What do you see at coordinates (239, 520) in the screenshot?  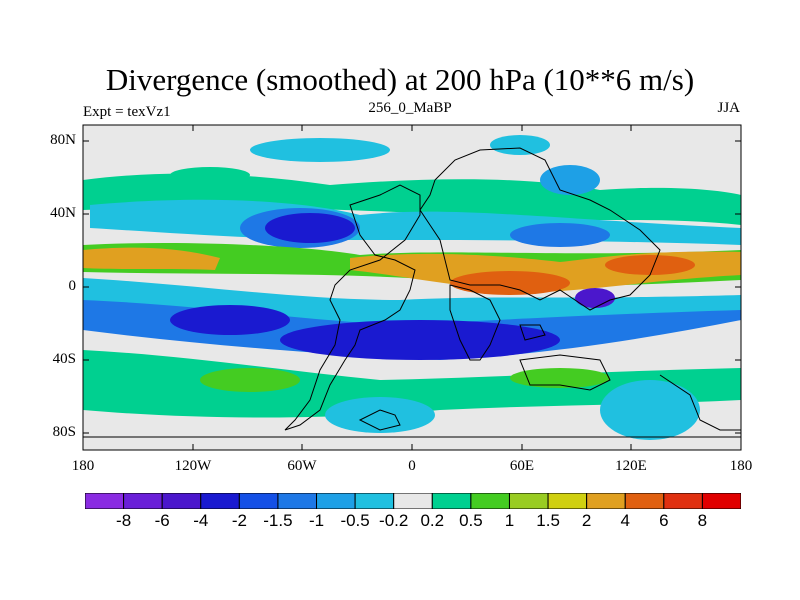 I see `colorbar-label: -2` at bounding box center [239, 520].